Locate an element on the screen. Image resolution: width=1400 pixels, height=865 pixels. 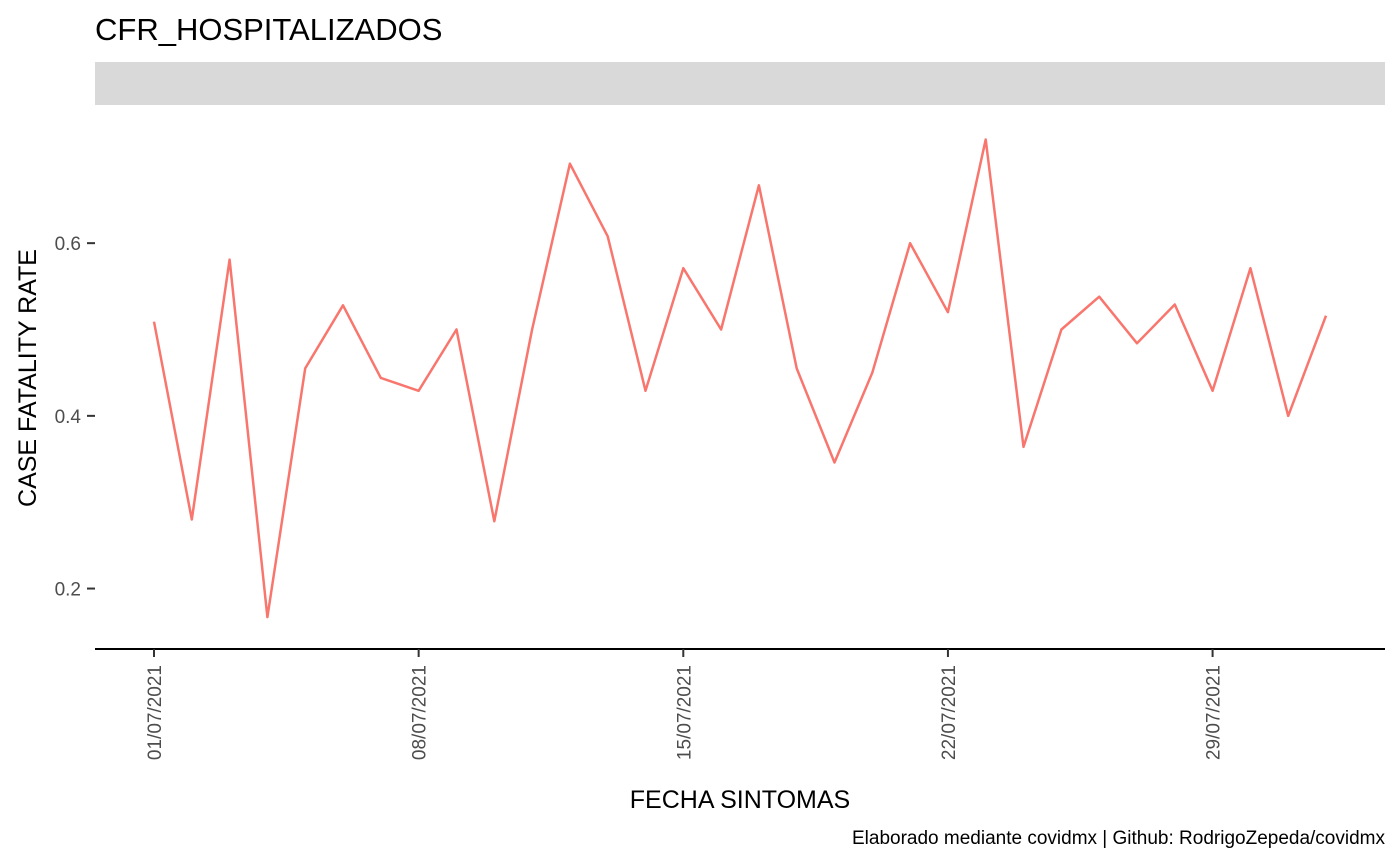
x-axis-title: FECHA SINTOMAS is located at coordinates (740, 800).